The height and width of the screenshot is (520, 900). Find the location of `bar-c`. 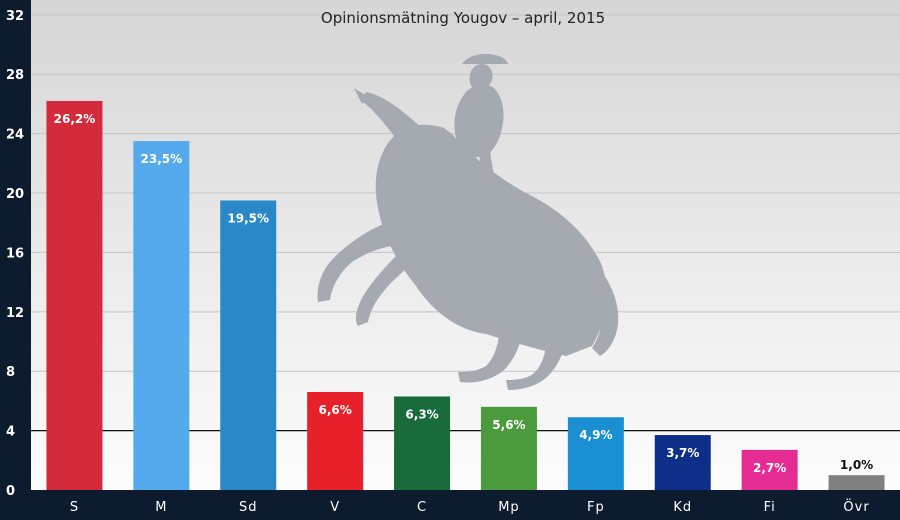

bar-c is located at coordinates (422, 443).